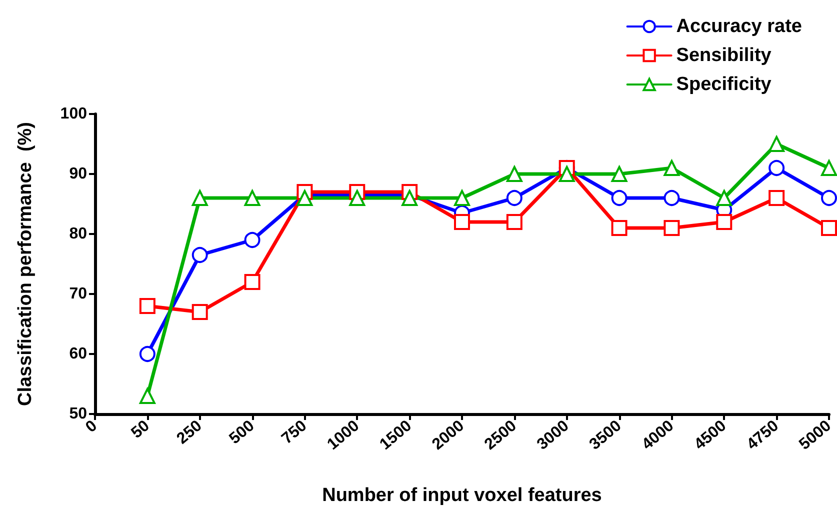 The width and height of the screenshot is (837, 510). I want to click on y-tick-label: 70, so click(78, 294).